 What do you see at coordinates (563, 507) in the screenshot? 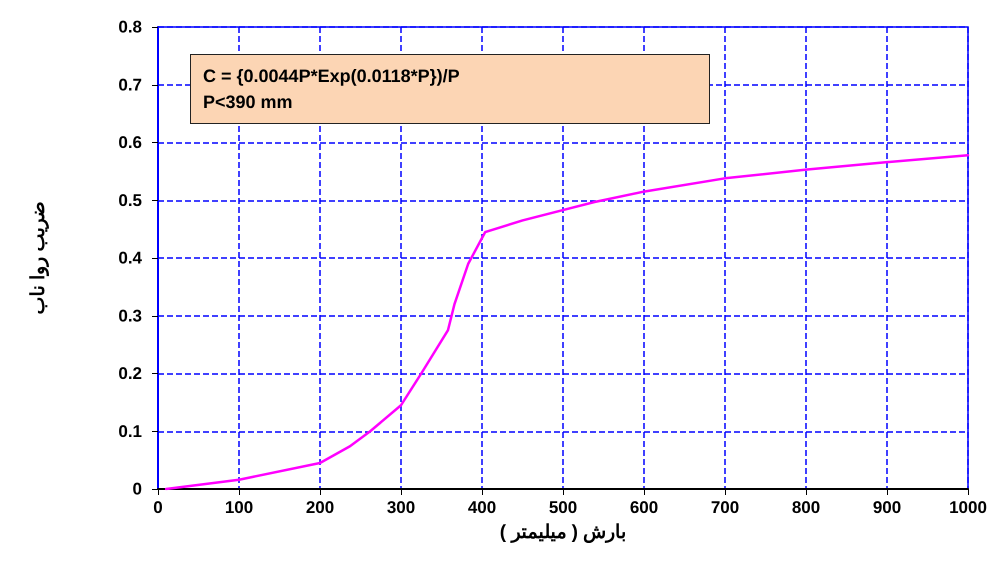
I see `x-tick-label: 500` at bounding box center [563, 507].